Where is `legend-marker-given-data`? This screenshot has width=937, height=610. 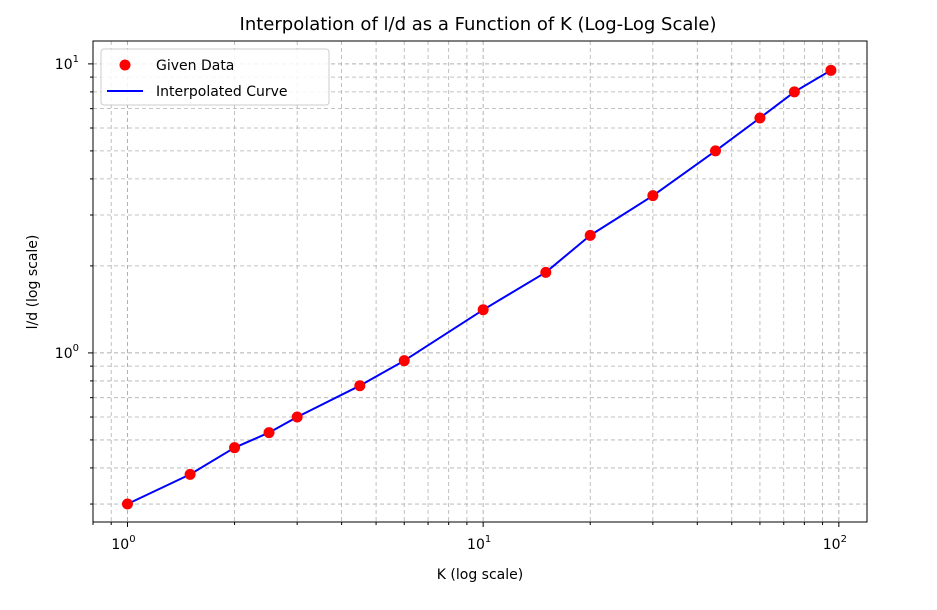
legend-marker-given-data is located at coordinates (125, 65).